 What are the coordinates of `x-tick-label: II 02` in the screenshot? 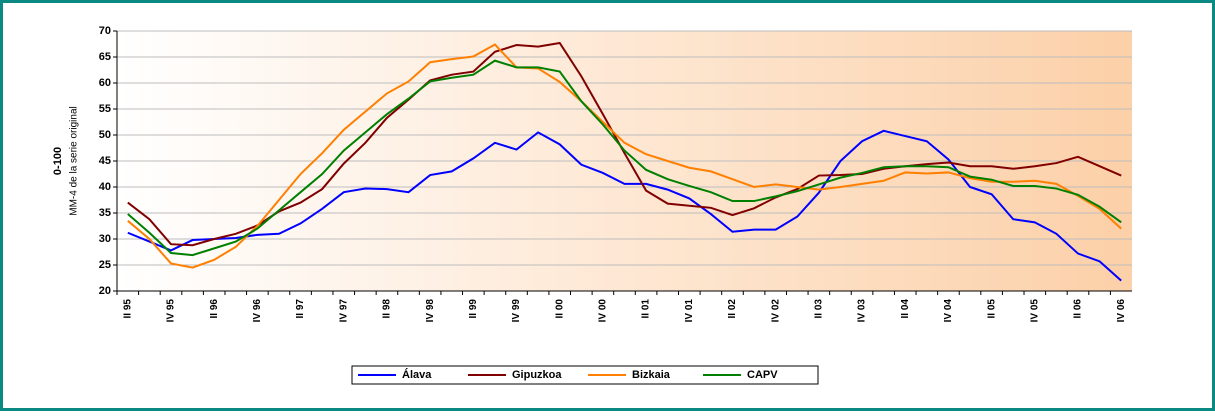 It's located at (732, 309).